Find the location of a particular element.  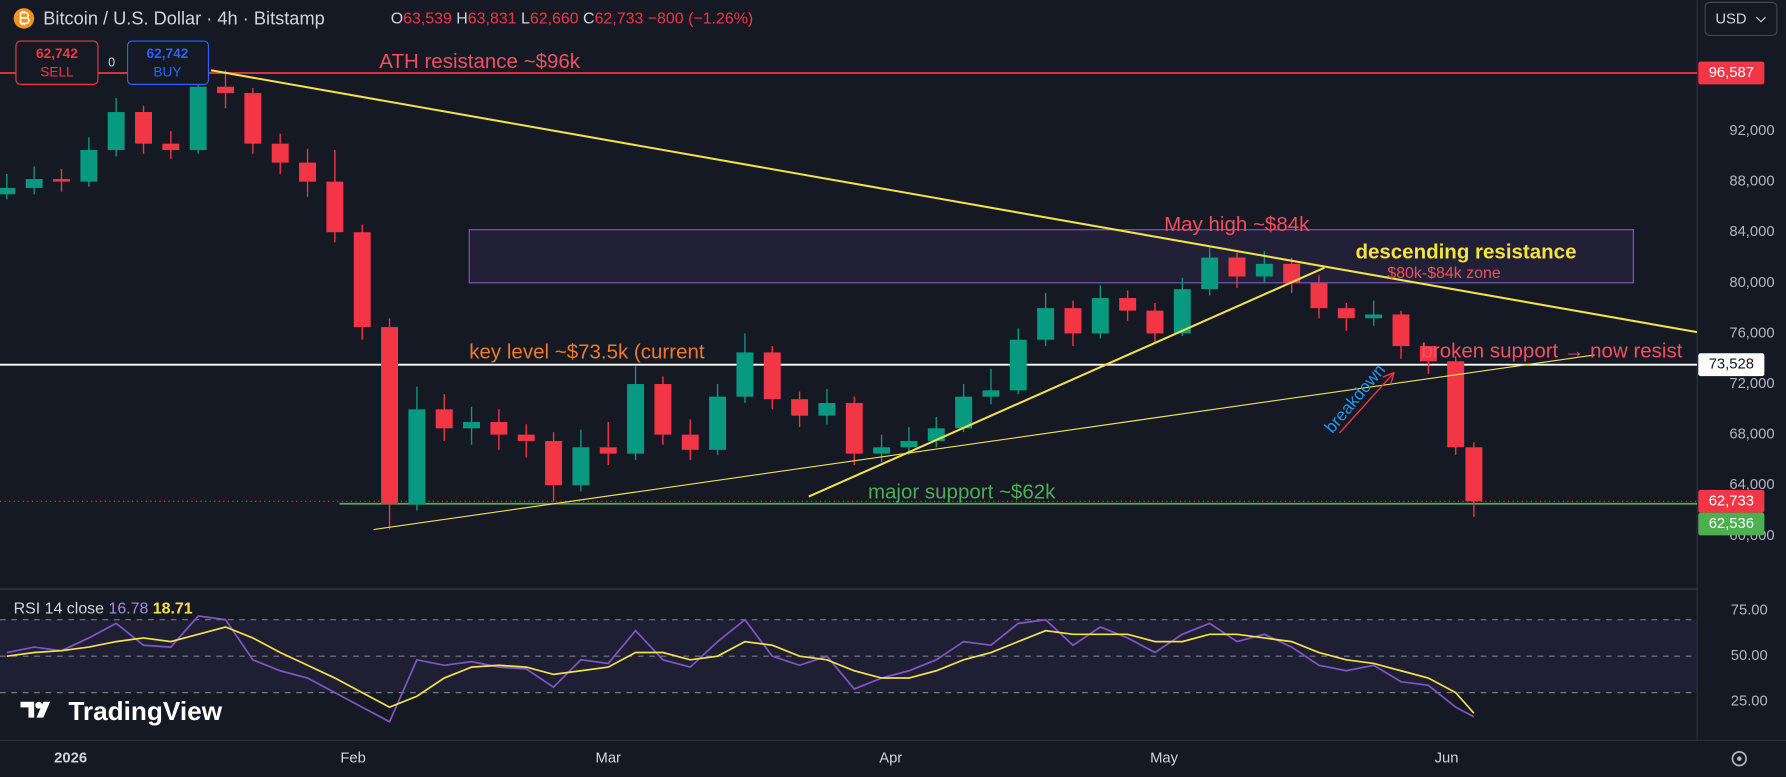

price-labels-layer: 96,587 73,528 62,733 62,536 is located at coordinates (1731, 298).